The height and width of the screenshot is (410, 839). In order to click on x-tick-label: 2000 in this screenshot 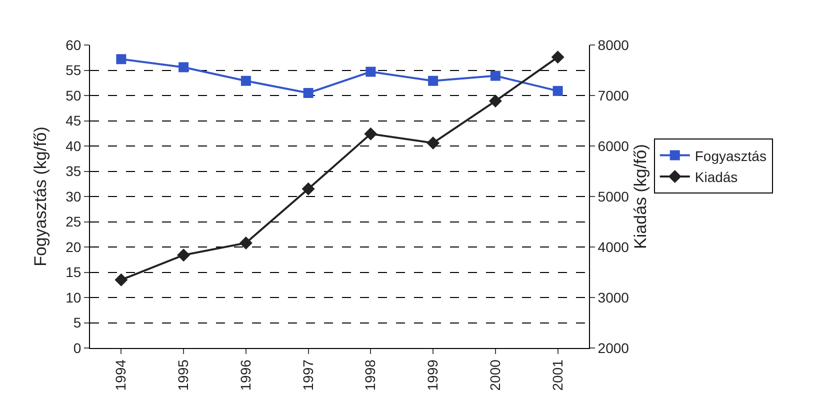, I will do `click(494, 375)`.